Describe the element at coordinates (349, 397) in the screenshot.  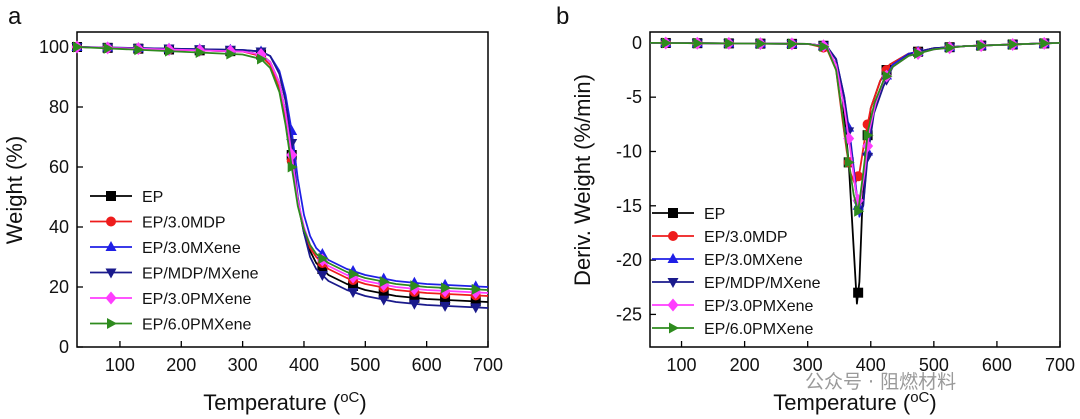
I see `x-axis-label-a-unit: oC` at that location.